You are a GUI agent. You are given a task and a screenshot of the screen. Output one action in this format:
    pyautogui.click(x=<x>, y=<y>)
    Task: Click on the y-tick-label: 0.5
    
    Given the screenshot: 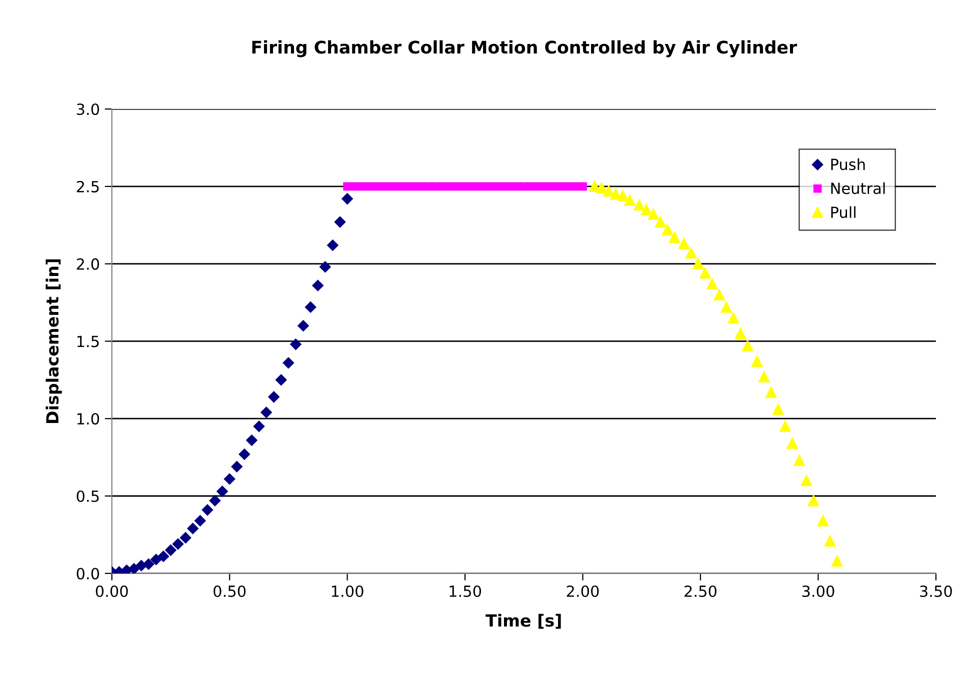 What is the action you would take?
    pyautogui.click(x=87, y=496)
    